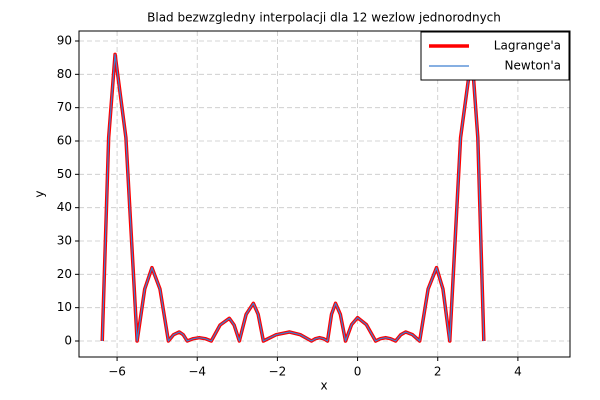 The image size is (600, 400). I want to click on x-tick-label: 4, so click(518, 372).